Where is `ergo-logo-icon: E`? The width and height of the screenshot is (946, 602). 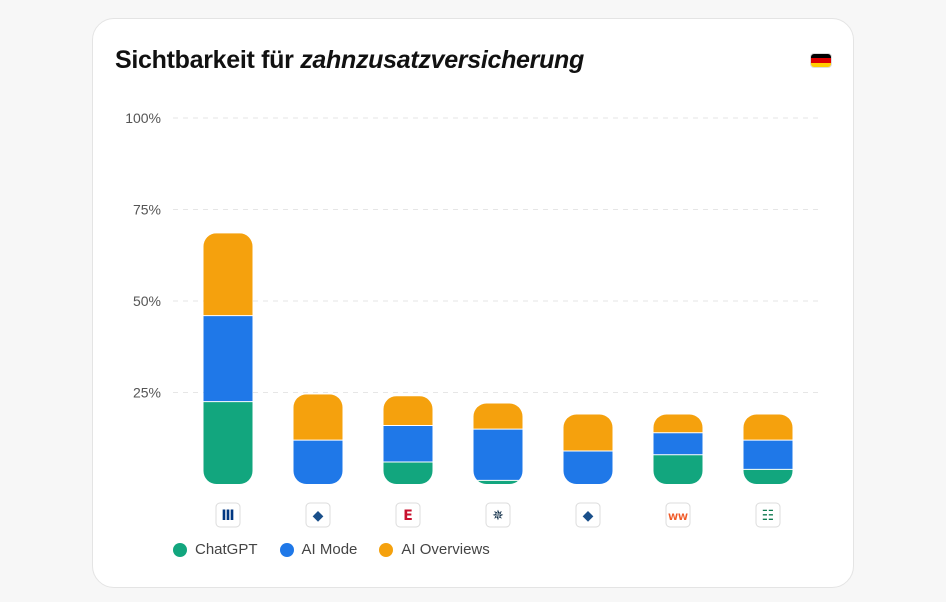 ergo-logo-icon: E is located at coordinates (408, 516).